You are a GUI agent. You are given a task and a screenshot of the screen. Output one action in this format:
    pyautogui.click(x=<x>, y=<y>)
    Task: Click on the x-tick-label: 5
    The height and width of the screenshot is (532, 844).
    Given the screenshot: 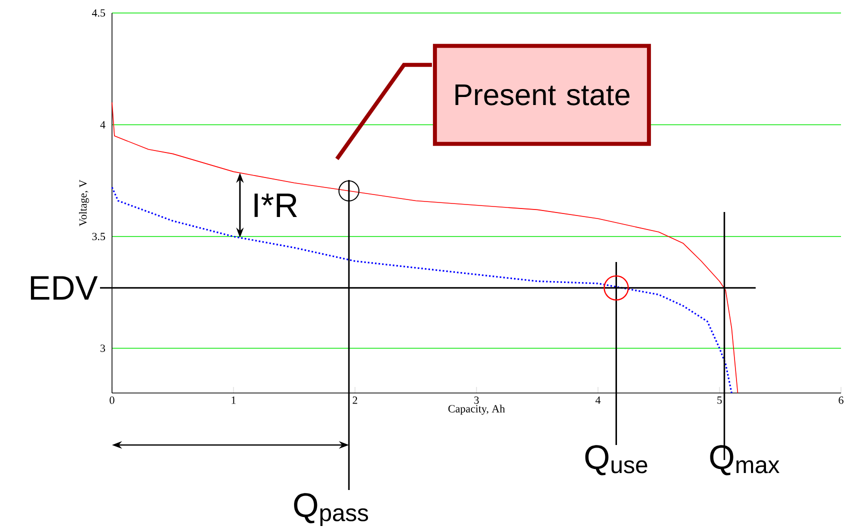 What is the action you would take?
    pyautogui.click(x=719, y=400)
    